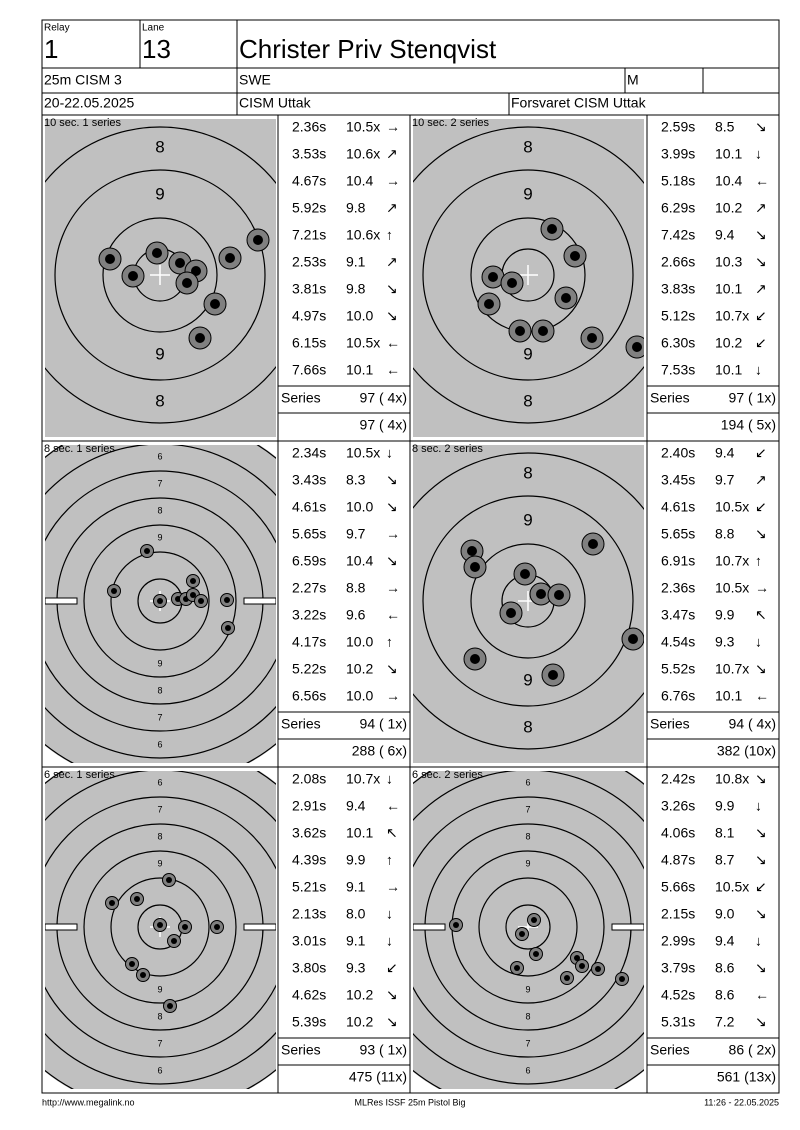 This screenshot has height=1130, width=800. Describe the element at coordinates (309, 968) in the screenshot. I see `shot-time: 3.80s` at that location.